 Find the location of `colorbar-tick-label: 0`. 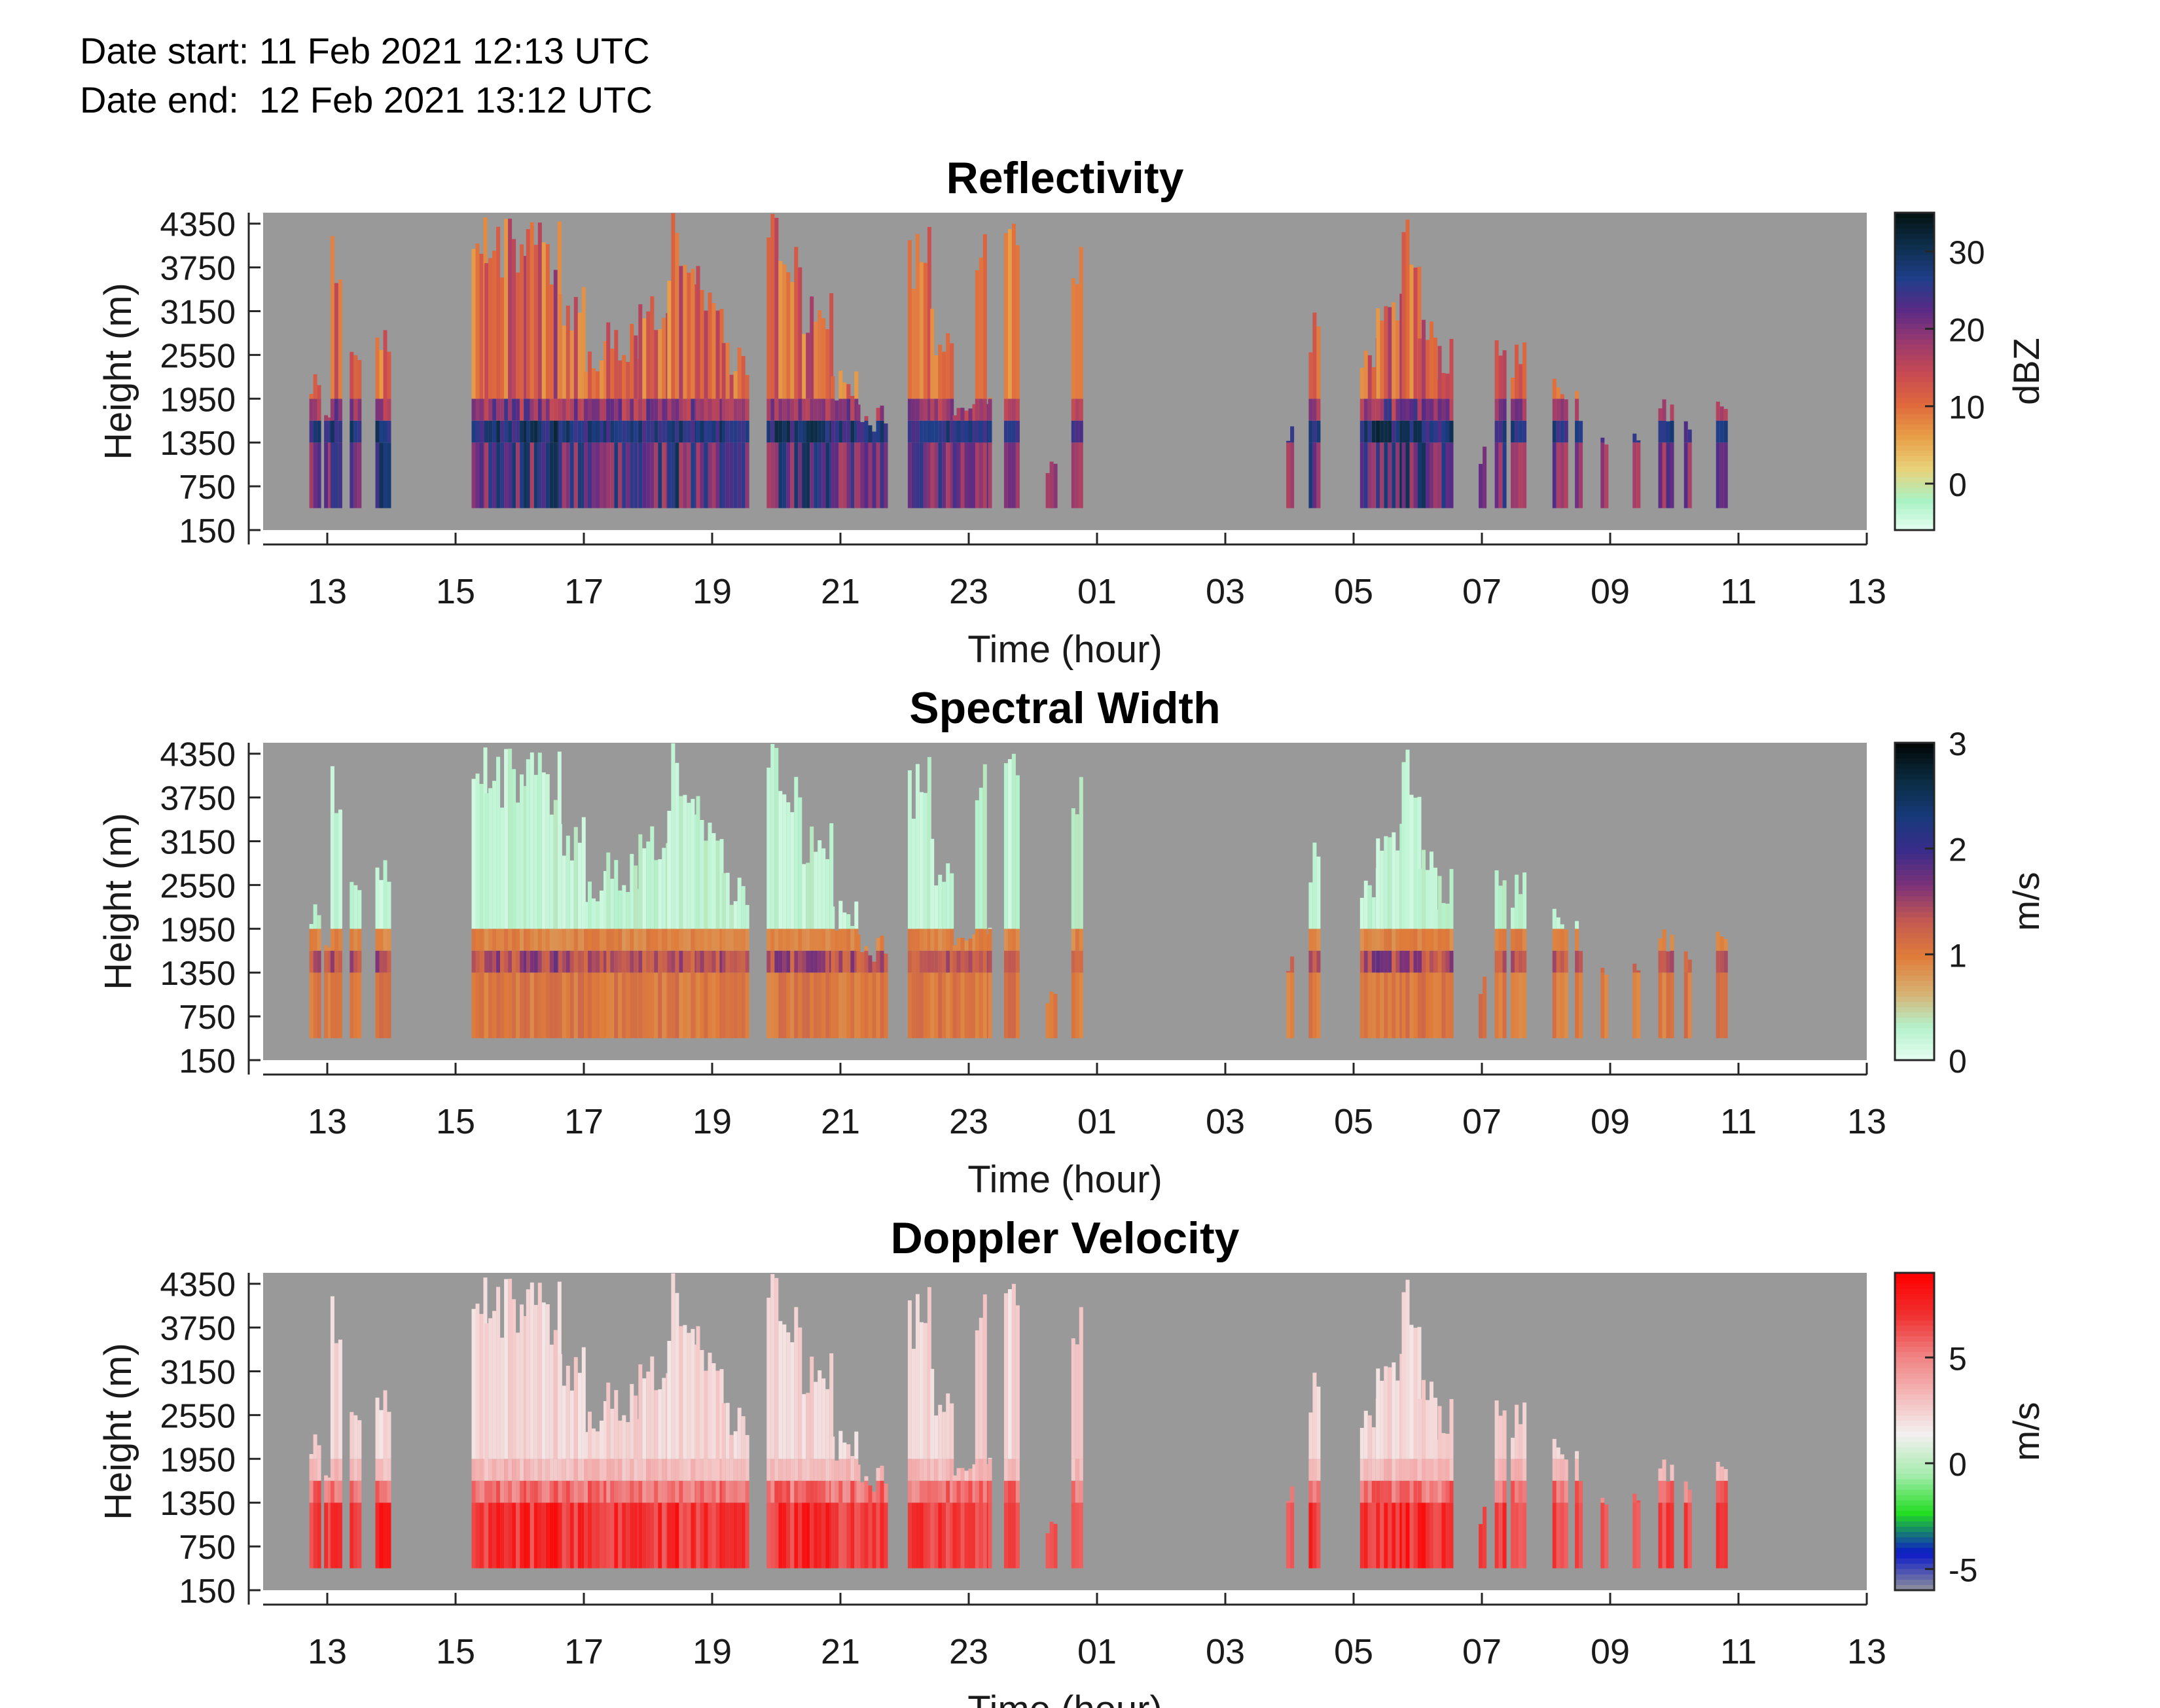

colorbar-tick-label: 0 is located at coordinates (1958, 1061).